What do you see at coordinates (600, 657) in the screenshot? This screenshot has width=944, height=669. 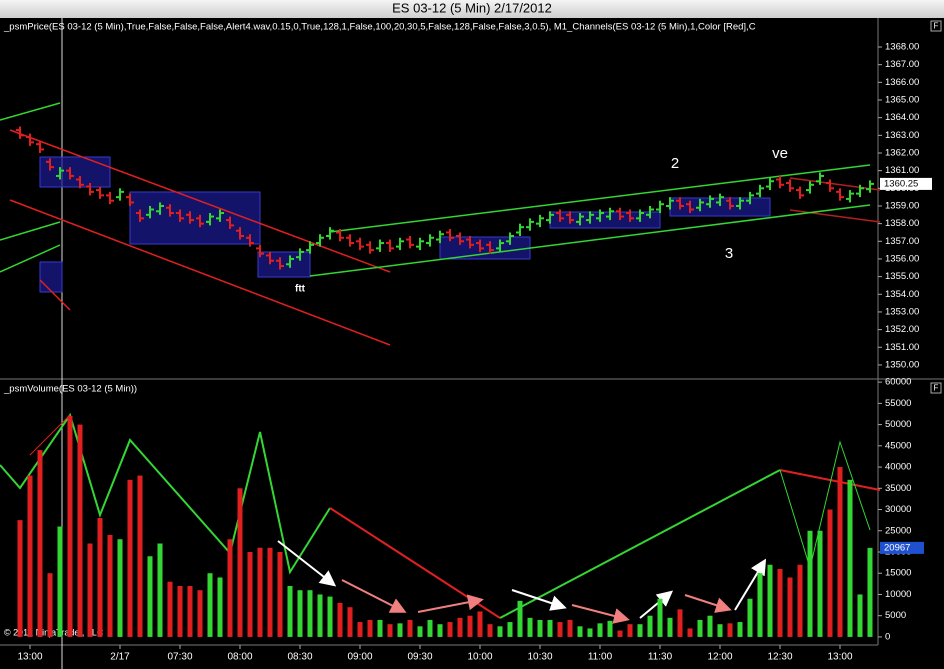 I see `x-tick-label: 11:00` at bounding box center [600, 657].